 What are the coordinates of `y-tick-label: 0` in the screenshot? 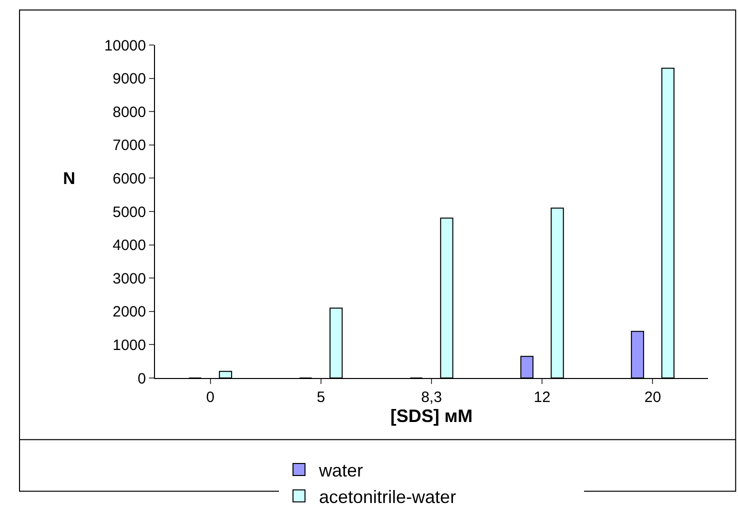 It's located at (142, 379).